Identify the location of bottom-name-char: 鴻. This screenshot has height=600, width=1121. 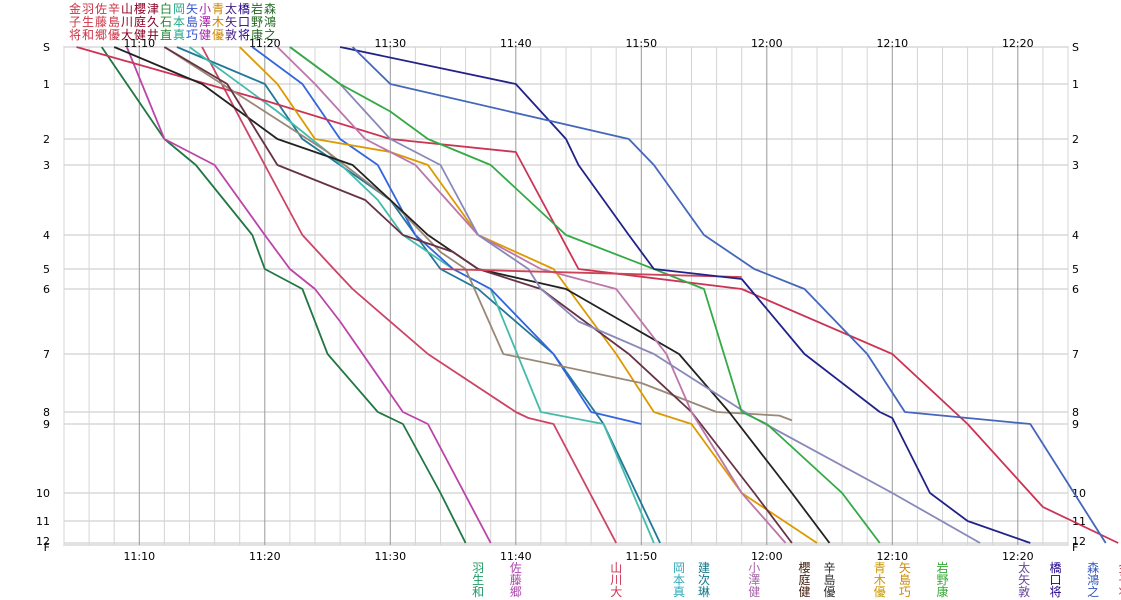
(1093, 580).